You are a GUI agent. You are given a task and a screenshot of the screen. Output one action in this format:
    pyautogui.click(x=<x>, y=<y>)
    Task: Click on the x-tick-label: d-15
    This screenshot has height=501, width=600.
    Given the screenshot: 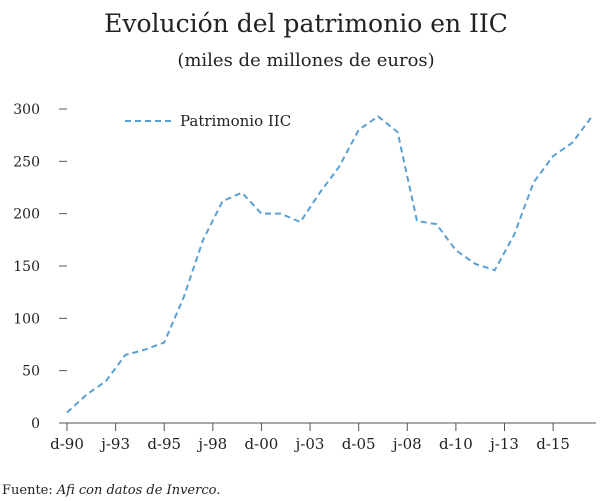 What is the action you would take?
    pyautogui.click(x=553, y=444)
    